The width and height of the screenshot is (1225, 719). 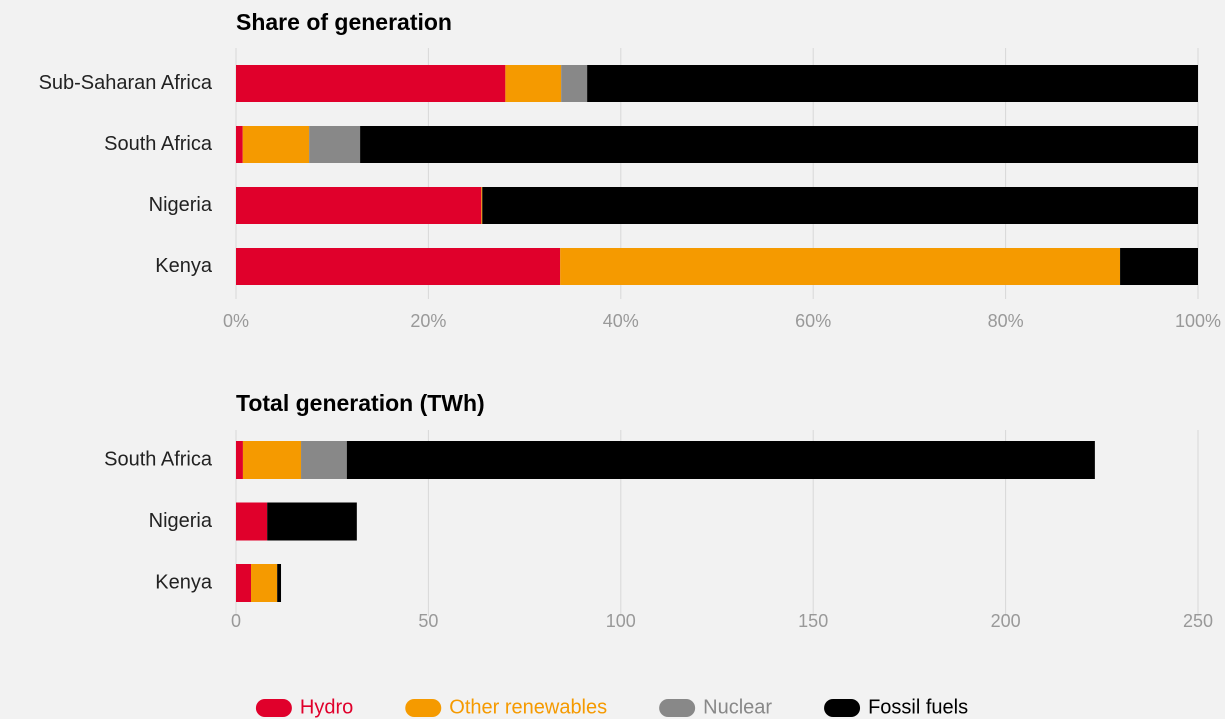 What do you see at coordinates (344, 22) in the screenshot?
I see `chart-title: Share of generation` at bounding box center [344, 22].